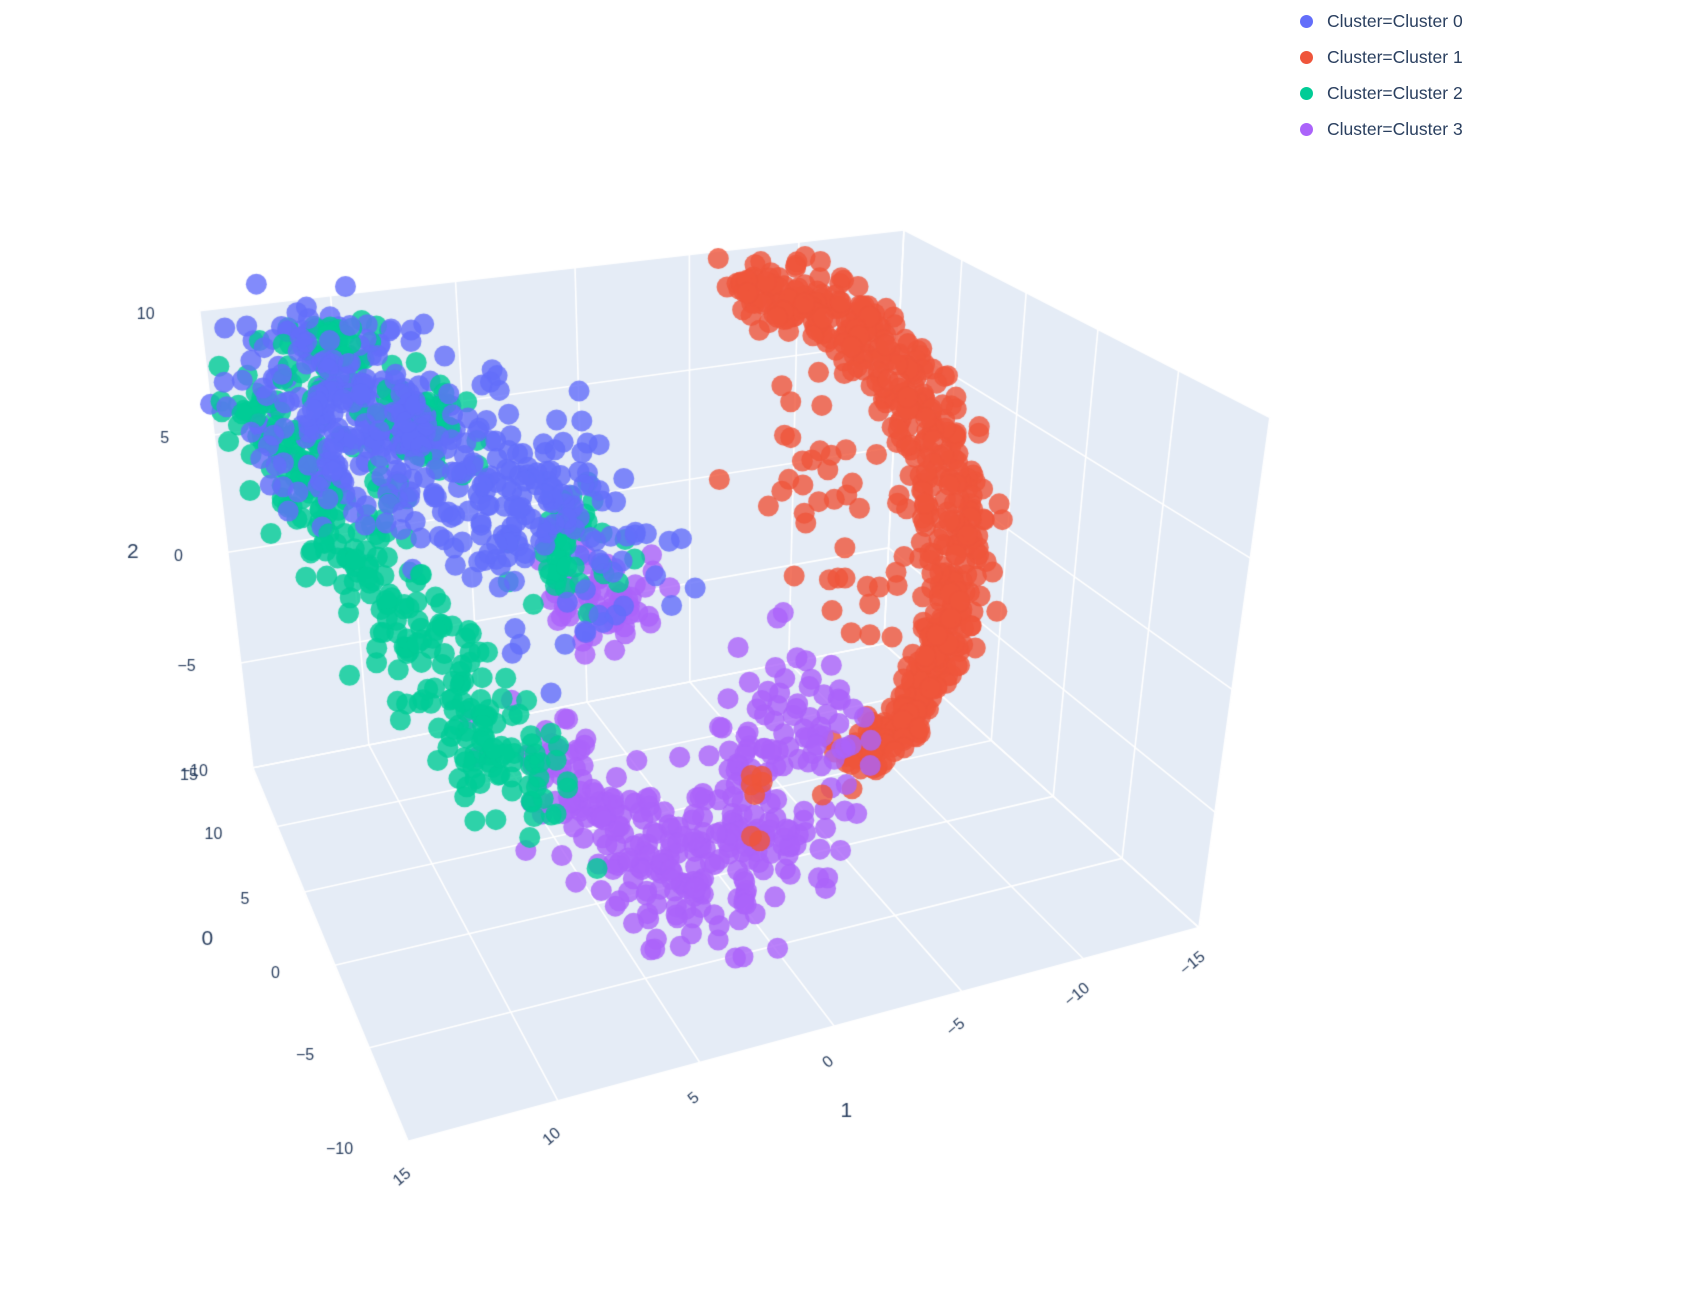 This screenshot has width=1688, height=1300. Describe the element at coordinates (1395, 92) in the screenshot. I see `legend-item-label: Cluster=Cluster 2` at that location.